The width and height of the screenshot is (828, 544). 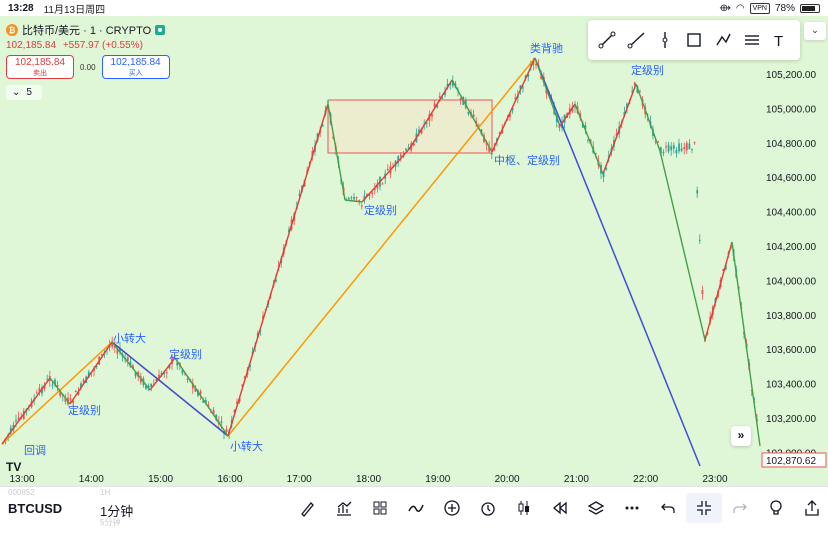 I want to click on indicators-toggle: ⌄ 5, so click(x=24, y=92).